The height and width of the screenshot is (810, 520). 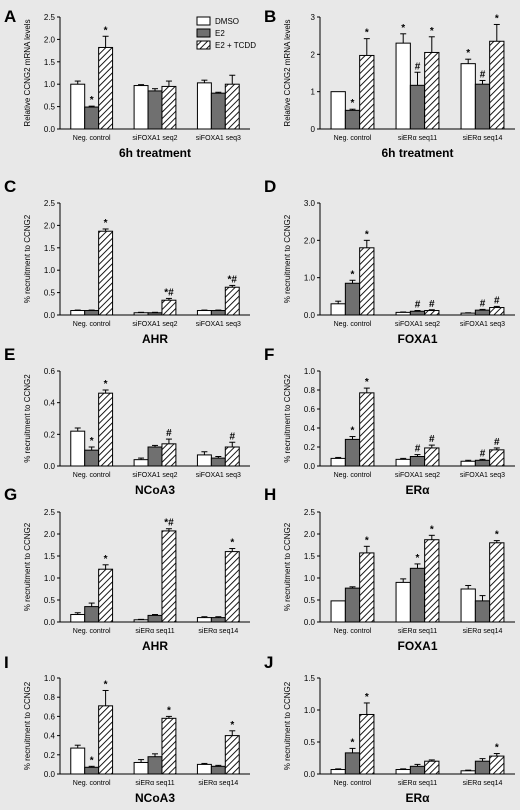 I want to click on x-axis-label: ERα, so click(x=417, y=490).